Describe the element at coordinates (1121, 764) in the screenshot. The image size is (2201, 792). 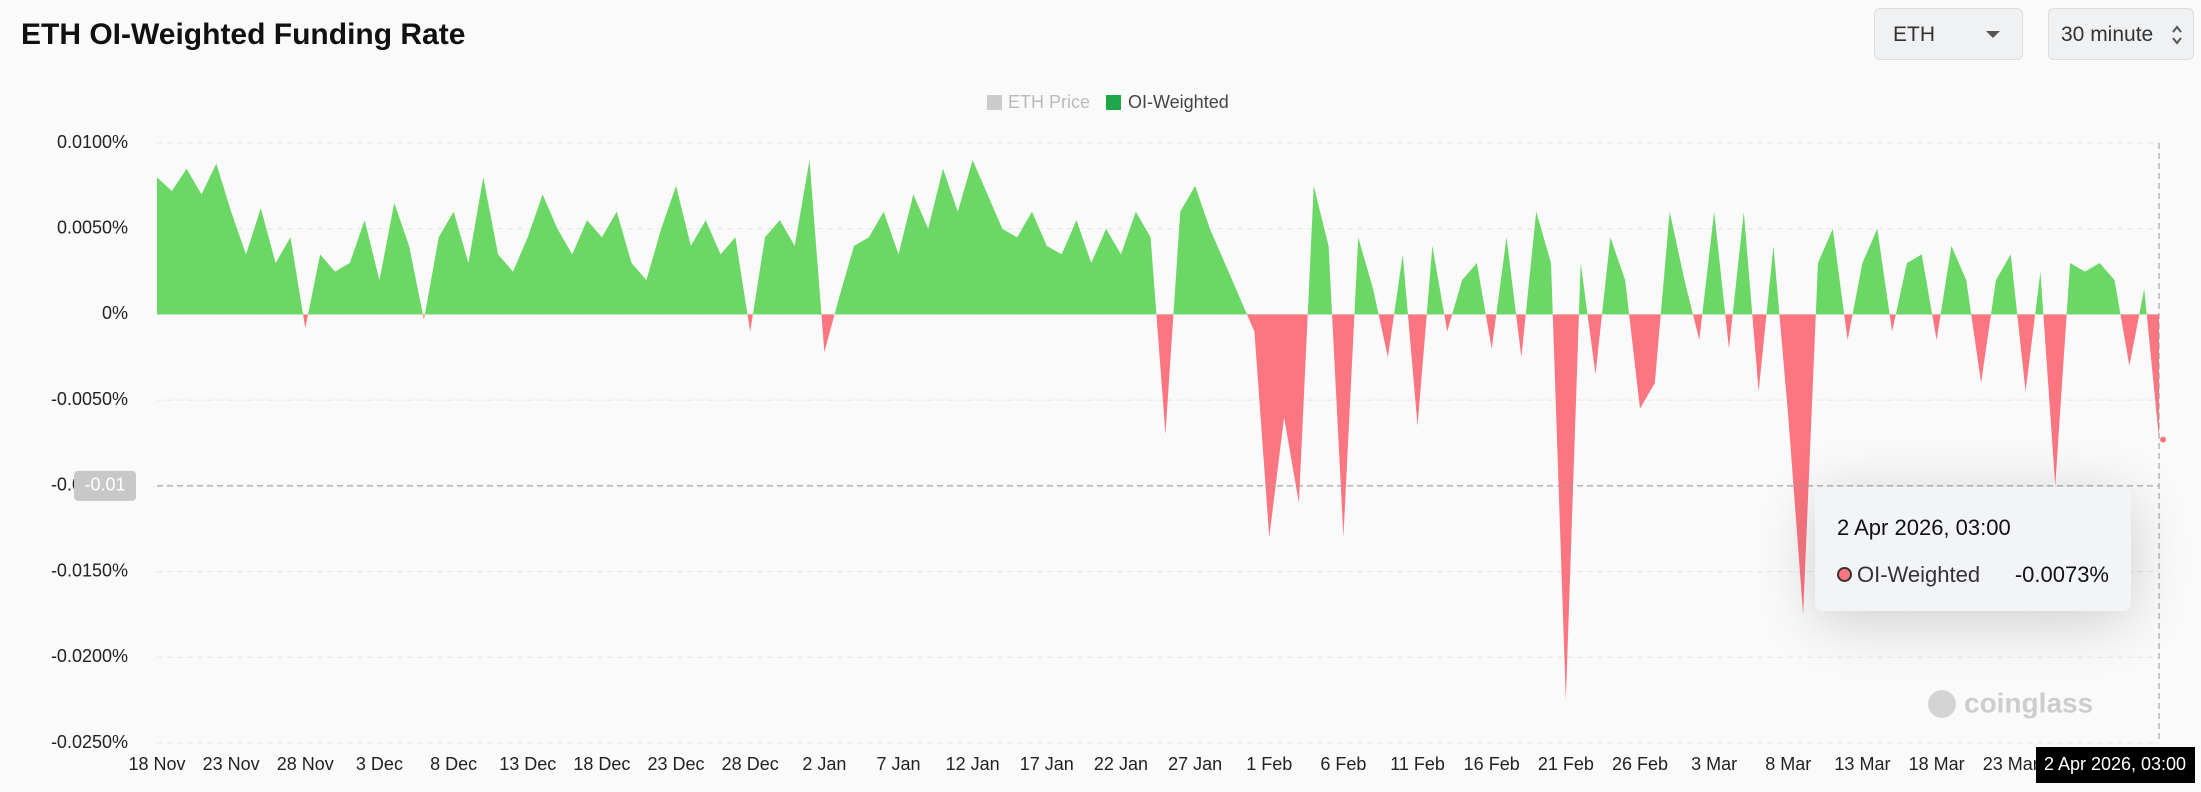
I see `x-tick-label: 22 Jan` at that location.